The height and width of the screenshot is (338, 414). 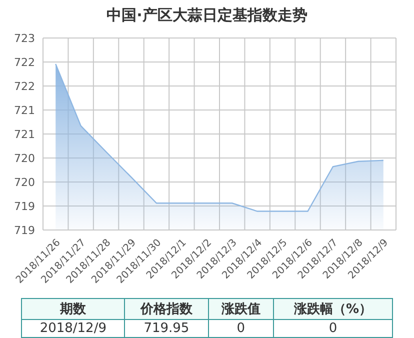 What do you see at coordinates (24, 38) in the screenshot?
I see `y-tick-label: 723` at bounding box center [24, 38].